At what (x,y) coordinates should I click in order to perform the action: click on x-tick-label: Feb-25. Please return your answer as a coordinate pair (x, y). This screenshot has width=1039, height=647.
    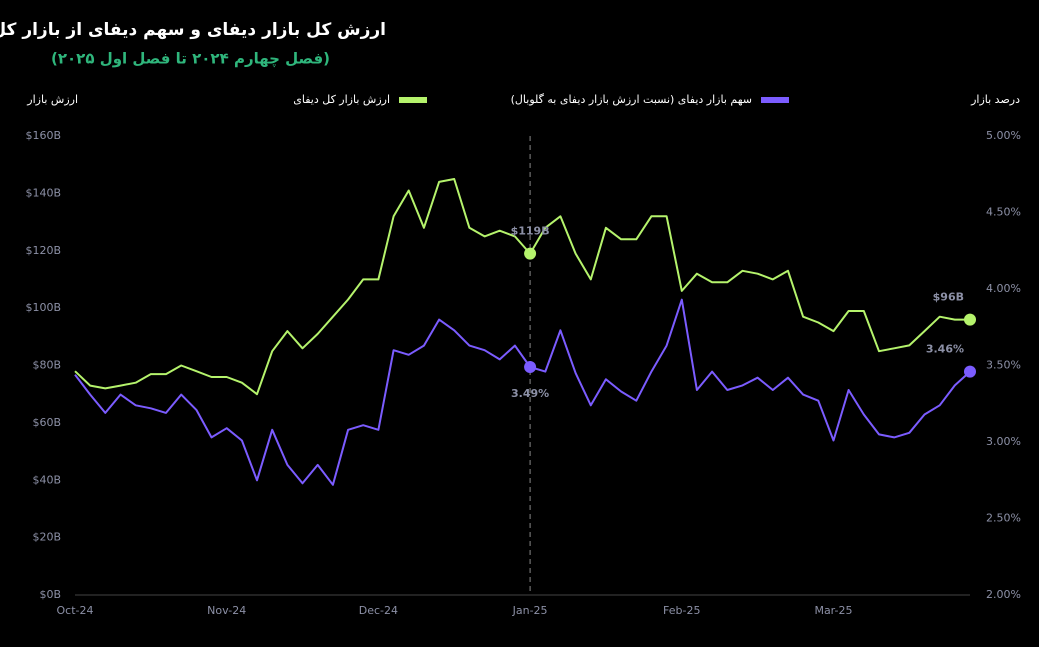
    Looking at the image, I should click on (681, 610).